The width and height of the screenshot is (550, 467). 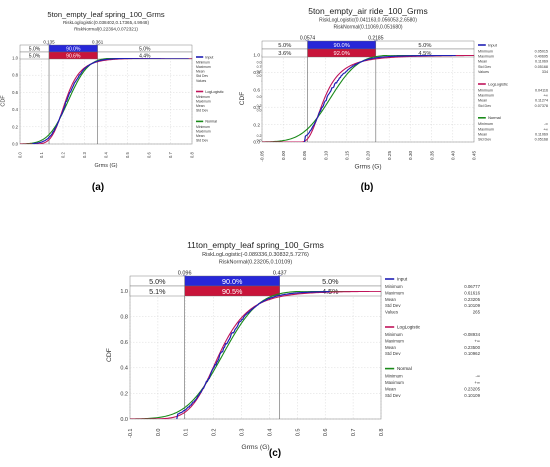 What do you see at coordinates (376, 39) in the screenshot?
I see `marker-label-high: 0.2185` at bounding box center [376, 39].